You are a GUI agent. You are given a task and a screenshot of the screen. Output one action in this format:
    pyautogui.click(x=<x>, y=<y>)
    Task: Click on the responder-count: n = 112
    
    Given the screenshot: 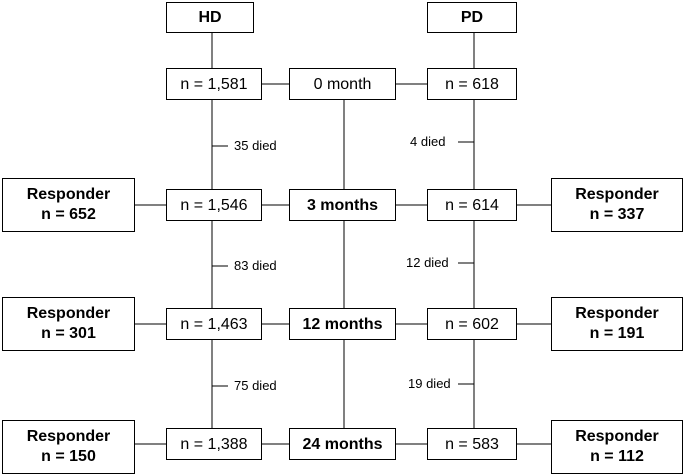 What is the action you would take?
    pyautogui.click(x=617, y=456)
    